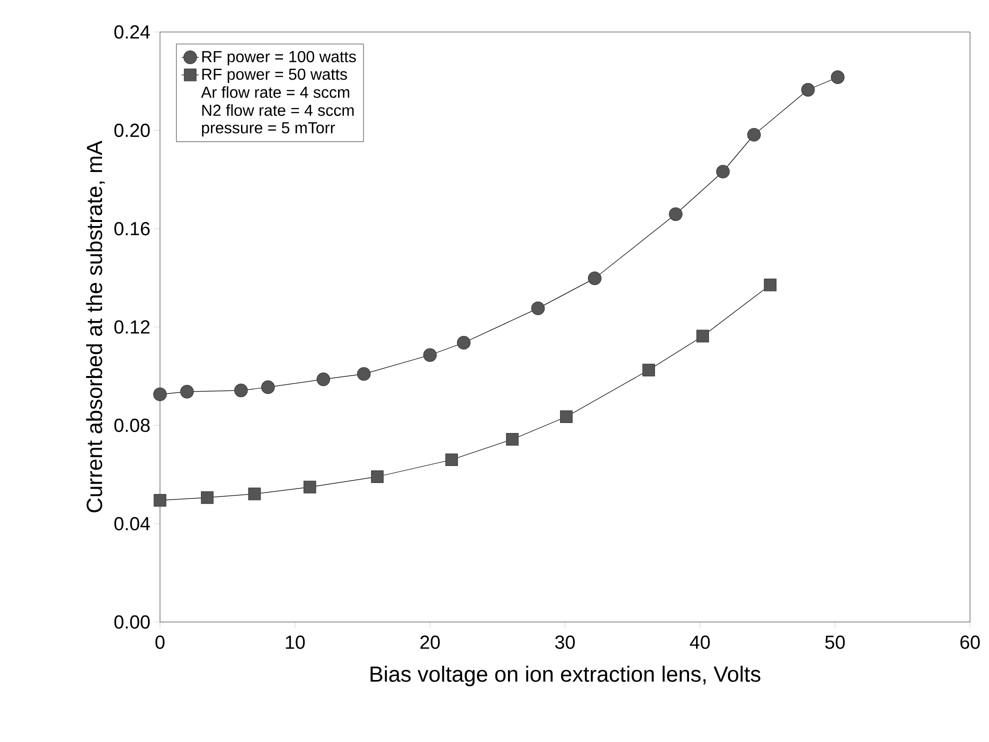  I want to click on legend-label: RF power = 50 watts, so click(275, 76).